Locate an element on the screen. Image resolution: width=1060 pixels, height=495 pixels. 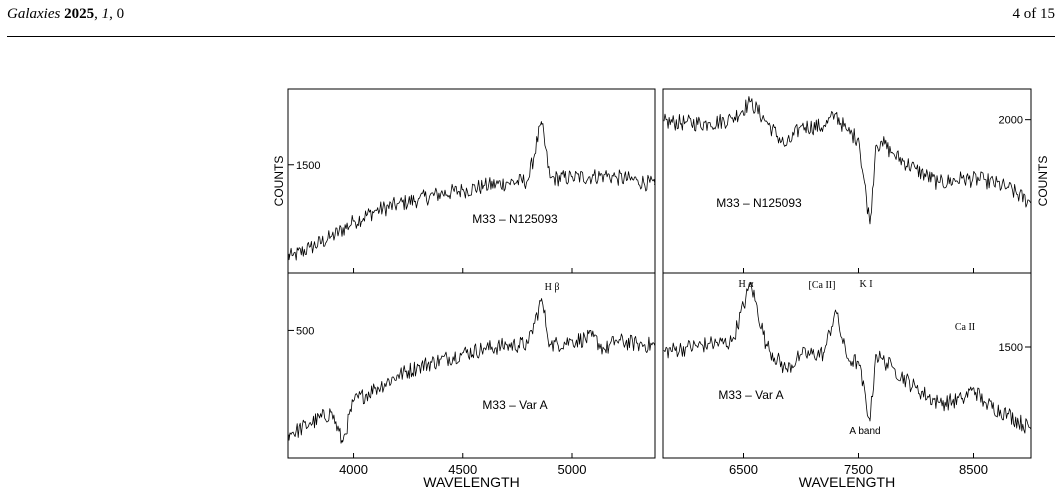
line-annotation: [Ca II] is located at coordinates (822, 285).